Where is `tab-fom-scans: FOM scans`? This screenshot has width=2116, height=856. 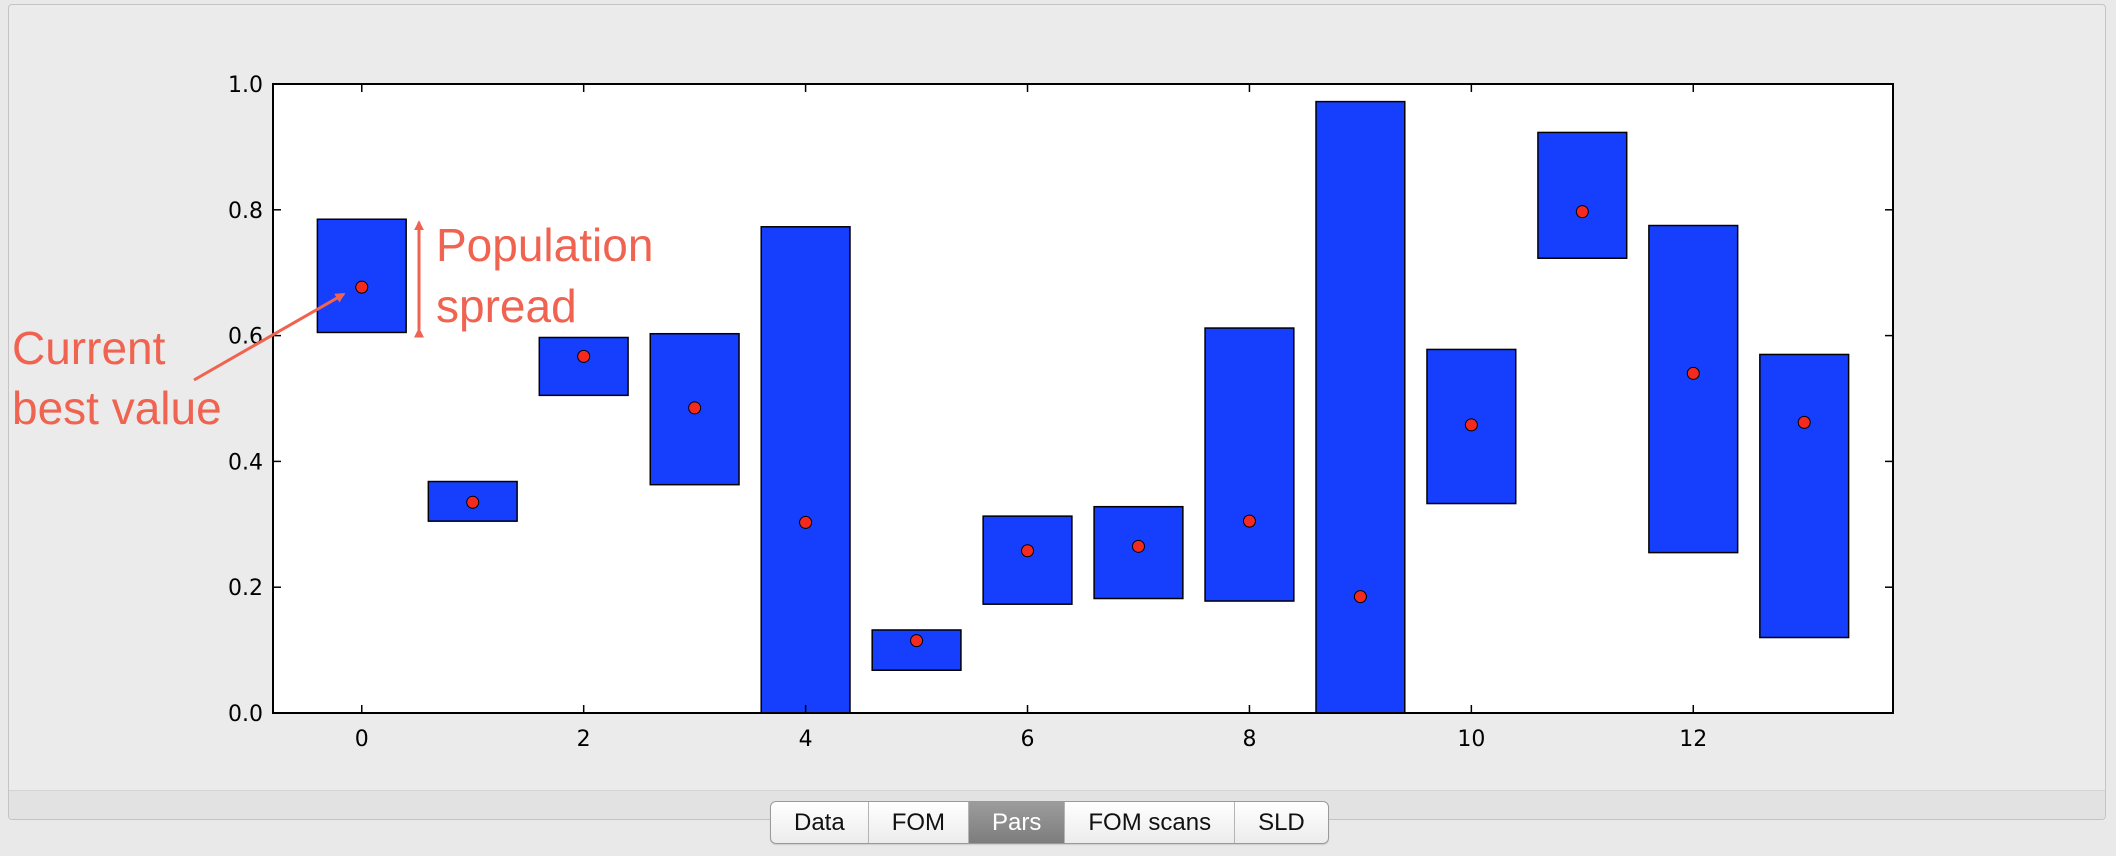
tab-fom-scans: FOM scans is located at coordinates (1149, 822).